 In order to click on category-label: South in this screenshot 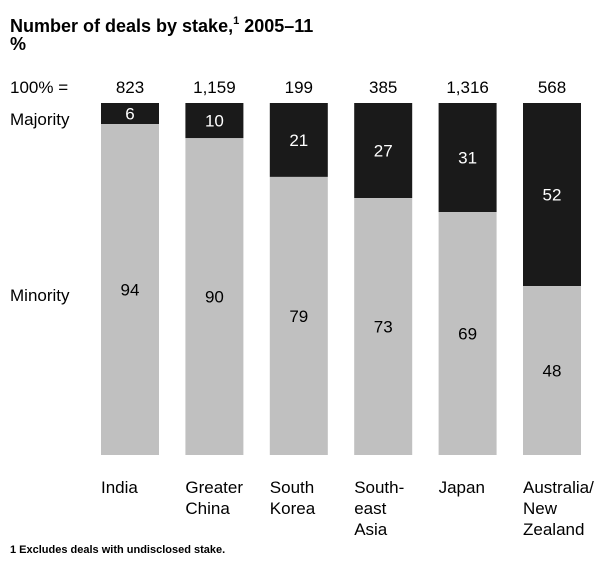, I will do `click(292, 487)`.